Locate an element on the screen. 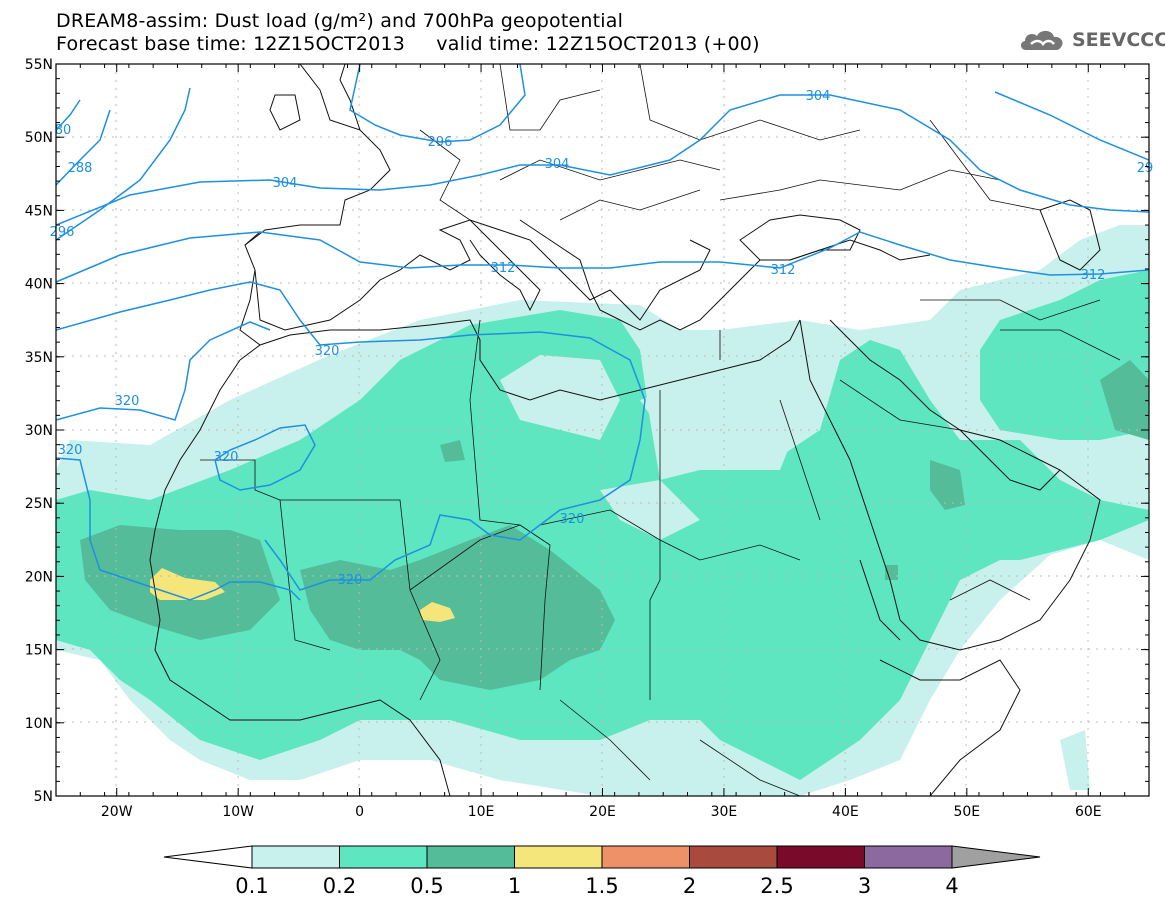 Image resolution: width=1165 pixels, height=907 pixels. seevccc-logo: SEEVCCC is located at coordinates (1091, 40).